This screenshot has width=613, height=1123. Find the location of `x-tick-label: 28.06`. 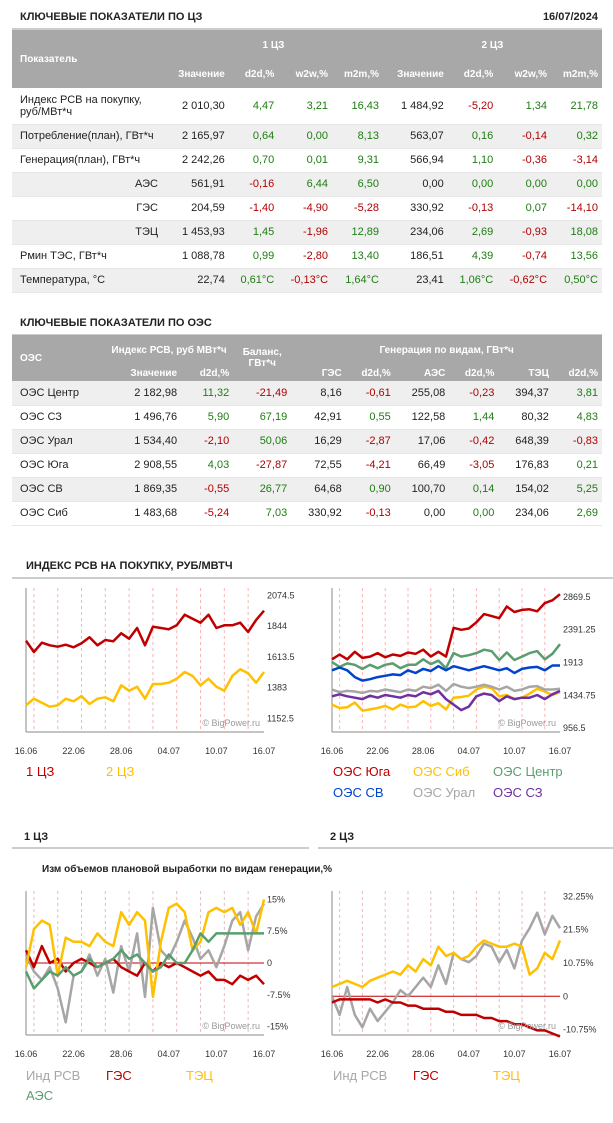

x-tick-label: 28.06 is located at coordinates (423, 751).